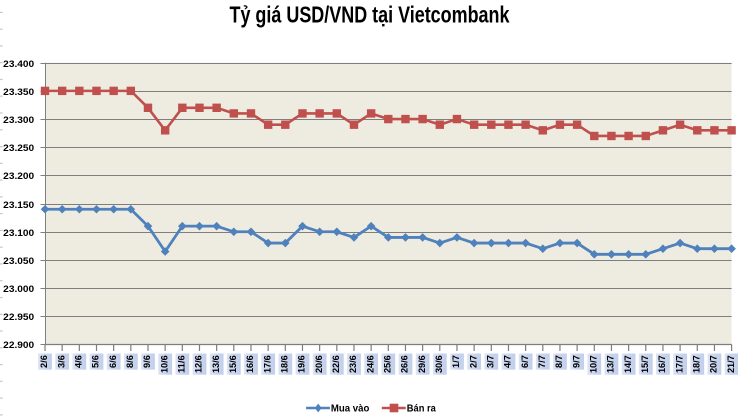  Describe the element at coordinates (576, 361) in the screenshot. I see `svg-text: 9/7` at that location.